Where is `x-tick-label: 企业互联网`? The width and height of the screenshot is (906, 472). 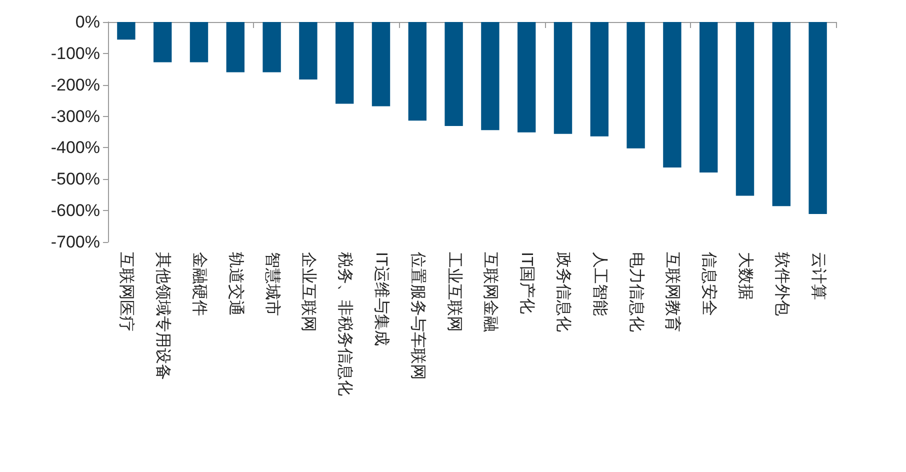
x-tick-label: 企业互联网 is located at coordinates (309, 292).